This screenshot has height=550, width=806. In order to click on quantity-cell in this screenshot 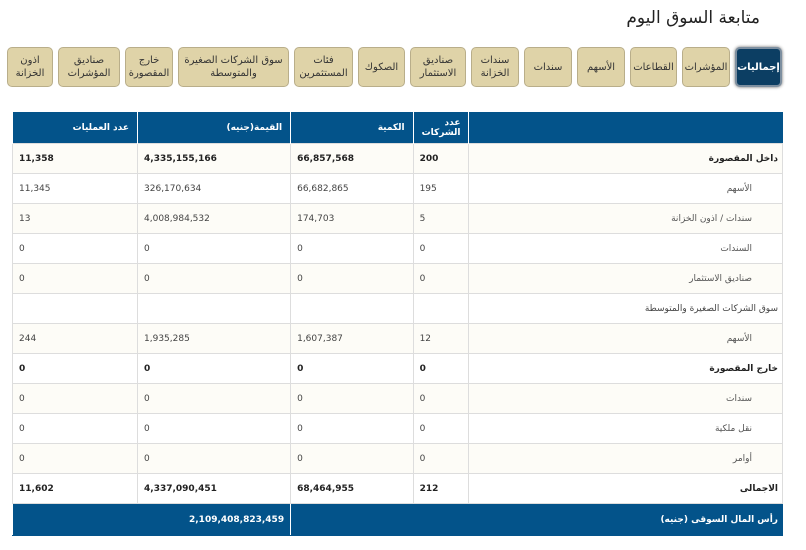, I will do `click(352, 308)`.